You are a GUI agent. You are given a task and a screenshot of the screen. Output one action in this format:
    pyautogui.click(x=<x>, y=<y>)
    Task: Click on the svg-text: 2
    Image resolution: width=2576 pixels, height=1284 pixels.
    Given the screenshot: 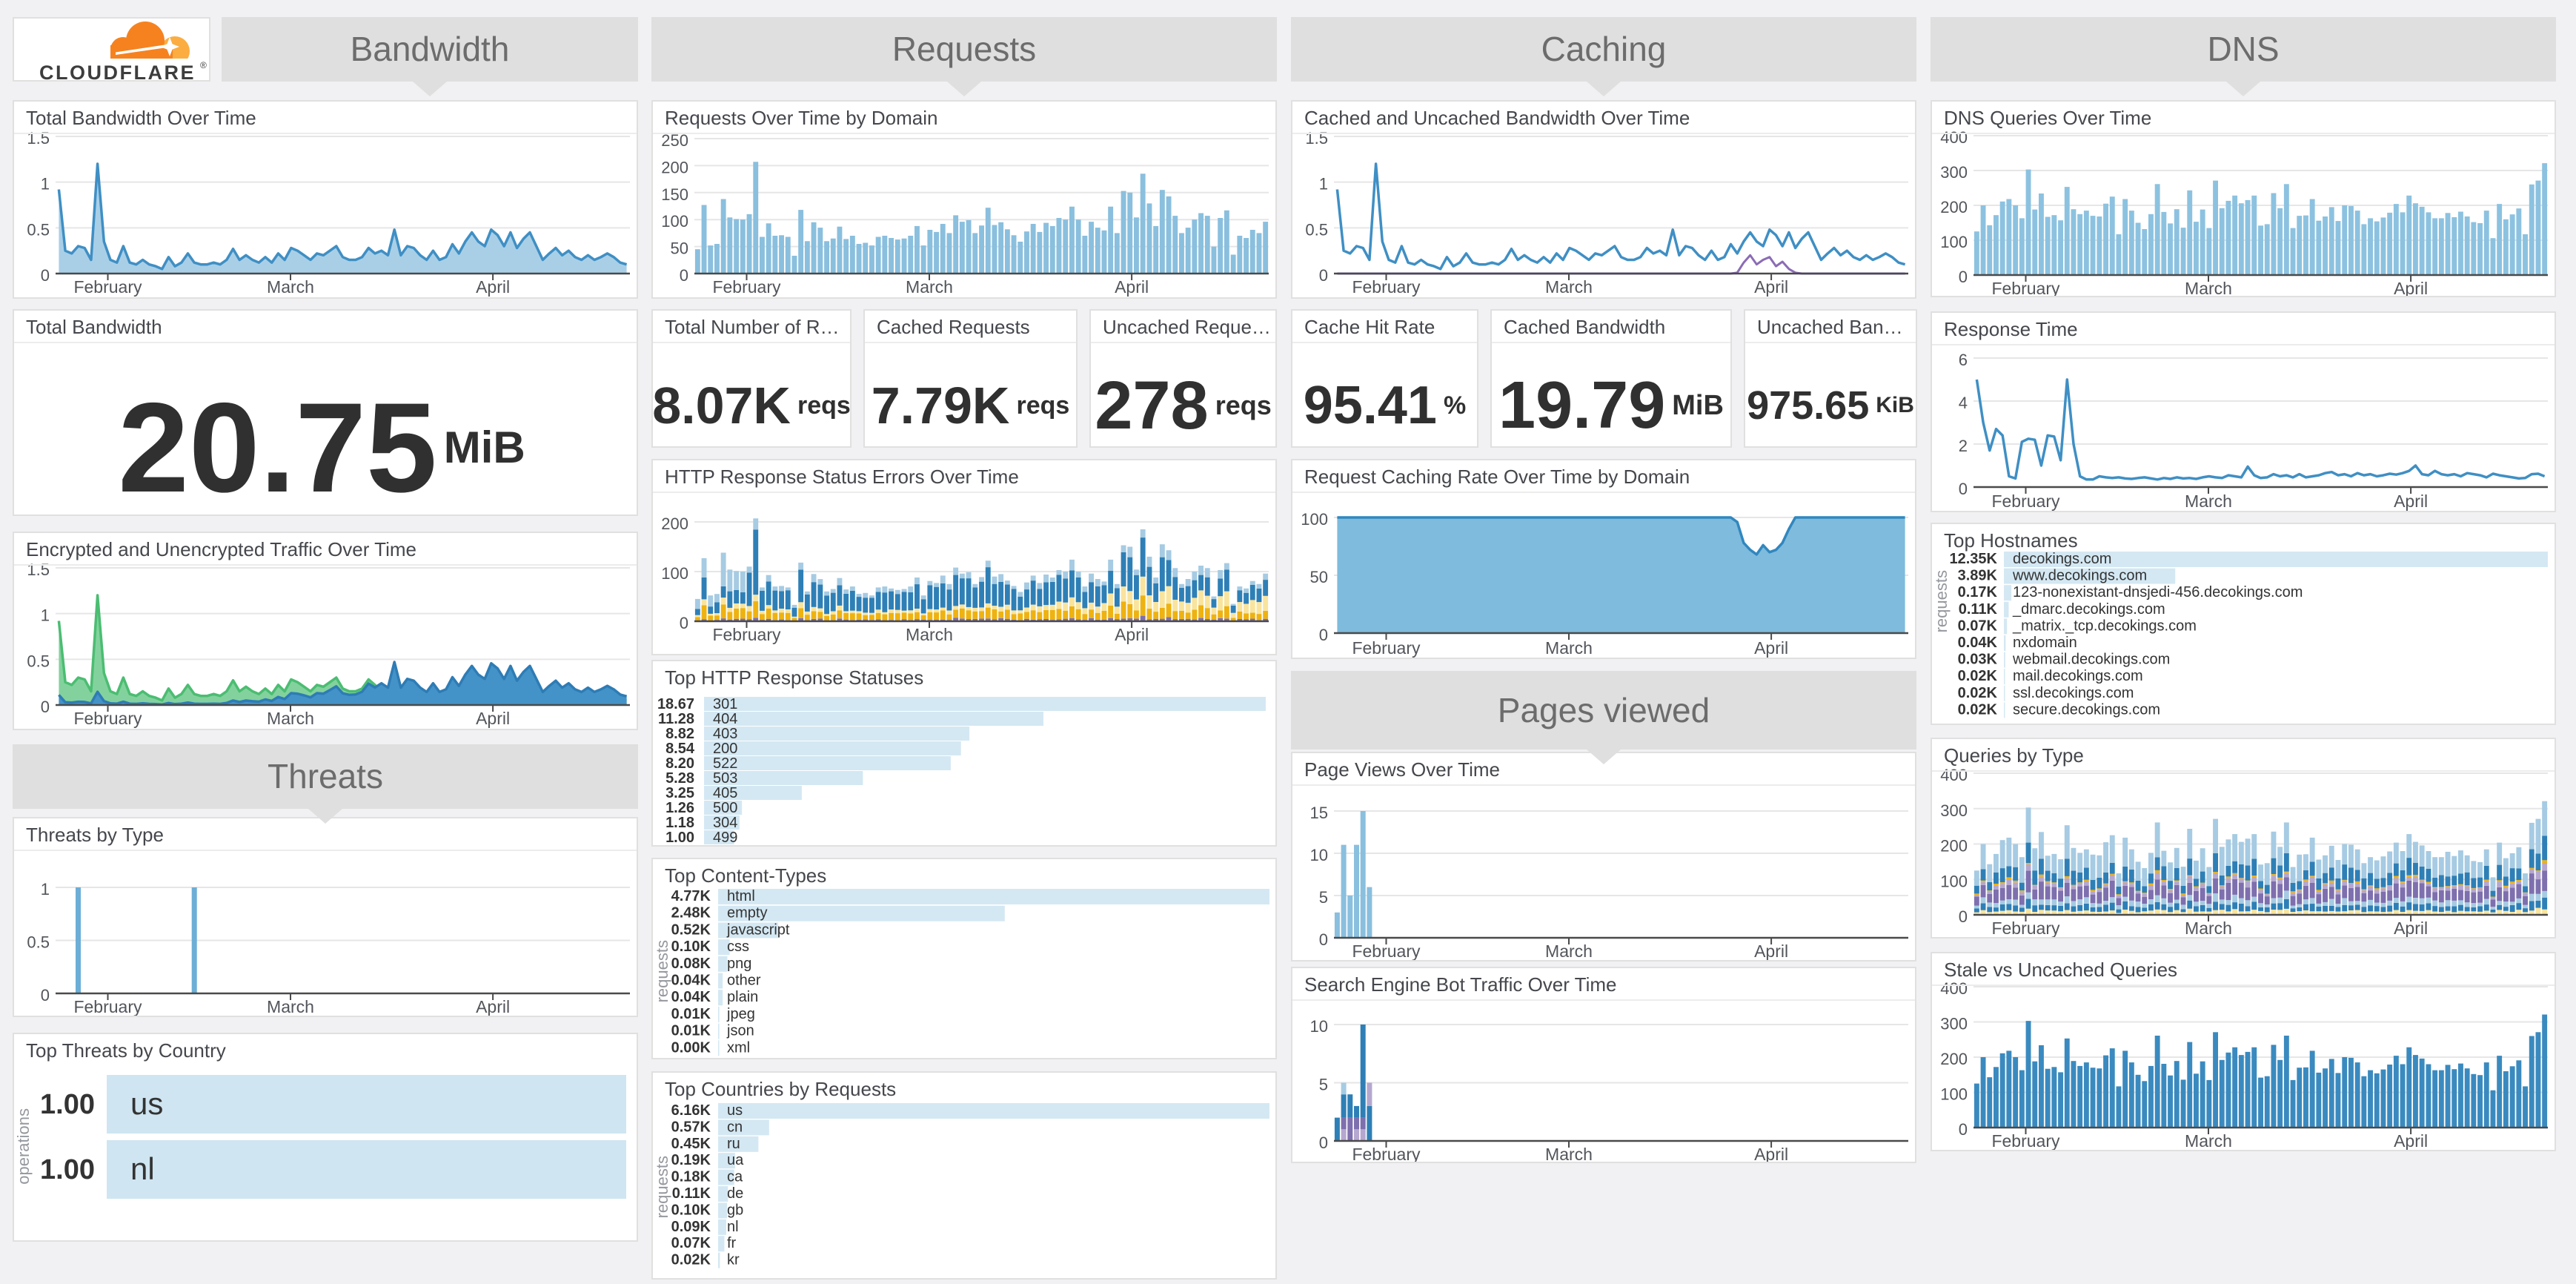 What is the action you would take?
    pyautogui.click(x=1963, y=446)
    